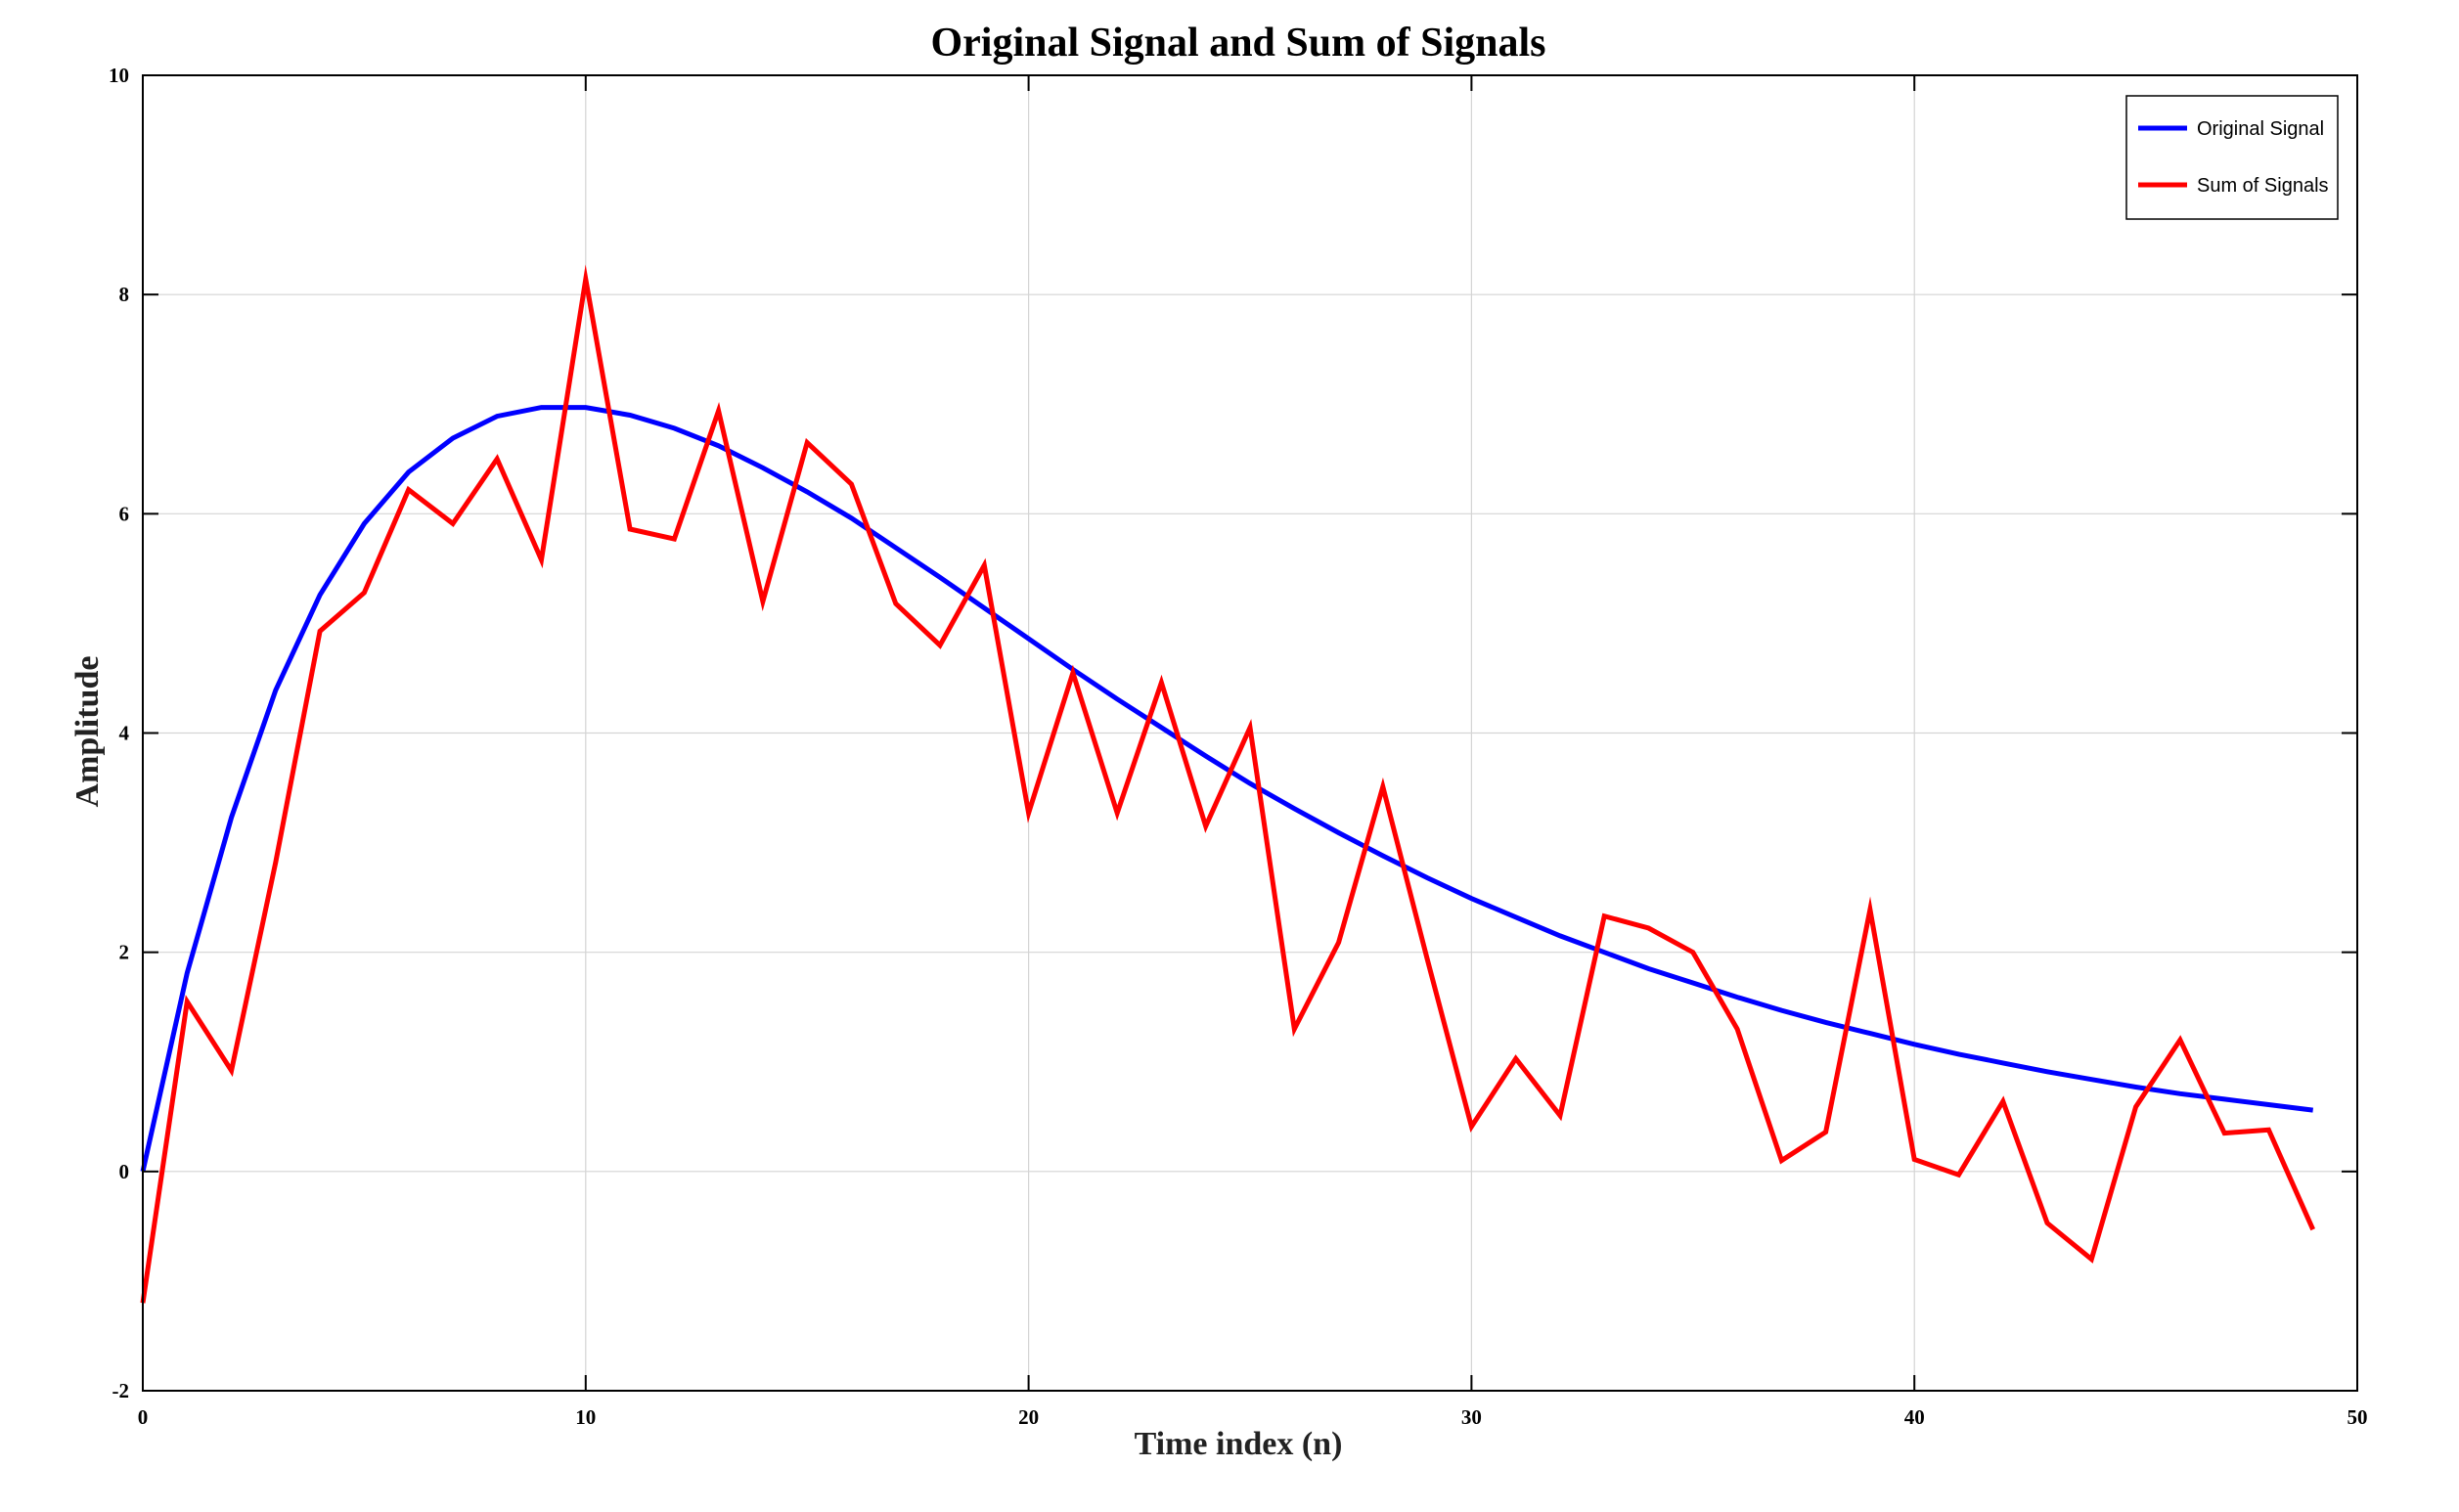 The height and width of the screenshot is (1512, 2459). I want to click on legend-label-1: Sum of Signals, so click(2263, 186).